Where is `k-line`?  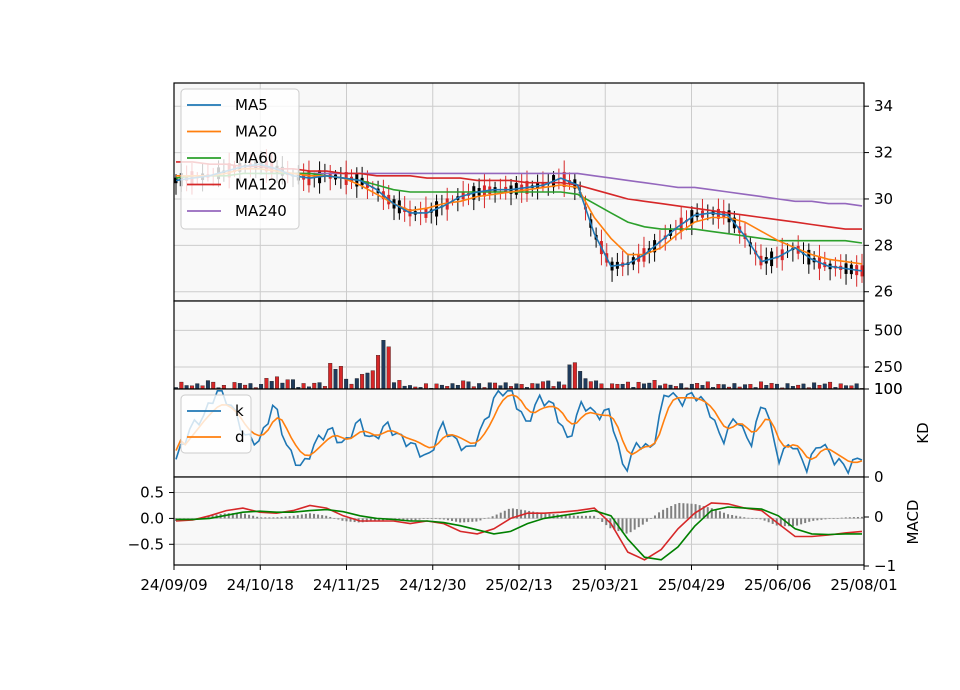
k-line is located at coordinates (519, 432).